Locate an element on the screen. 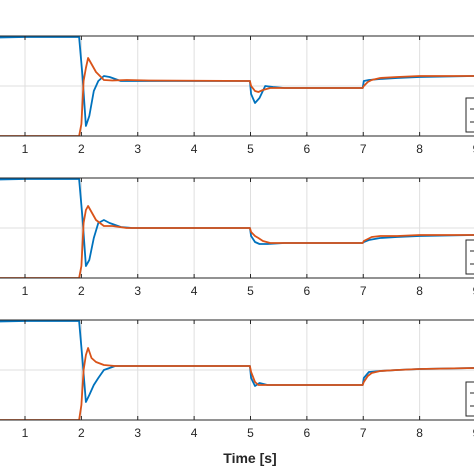 The width and height of the screenshot is (474, 474). x-axis-label: Time [s] is located at coordinates (249, 458).